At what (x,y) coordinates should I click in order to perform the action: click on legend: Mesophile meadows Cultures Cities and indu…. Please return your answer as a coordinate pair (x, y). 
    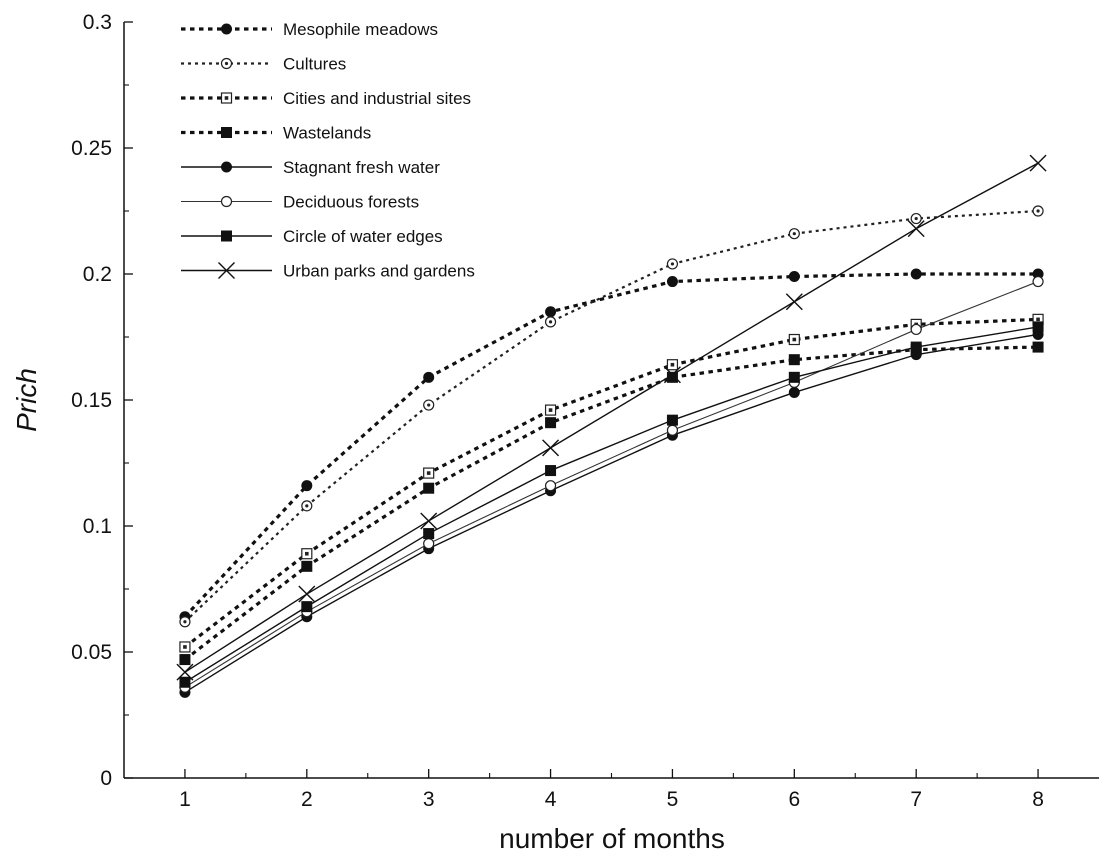
    Looking at the image, I should click on (328, 150).